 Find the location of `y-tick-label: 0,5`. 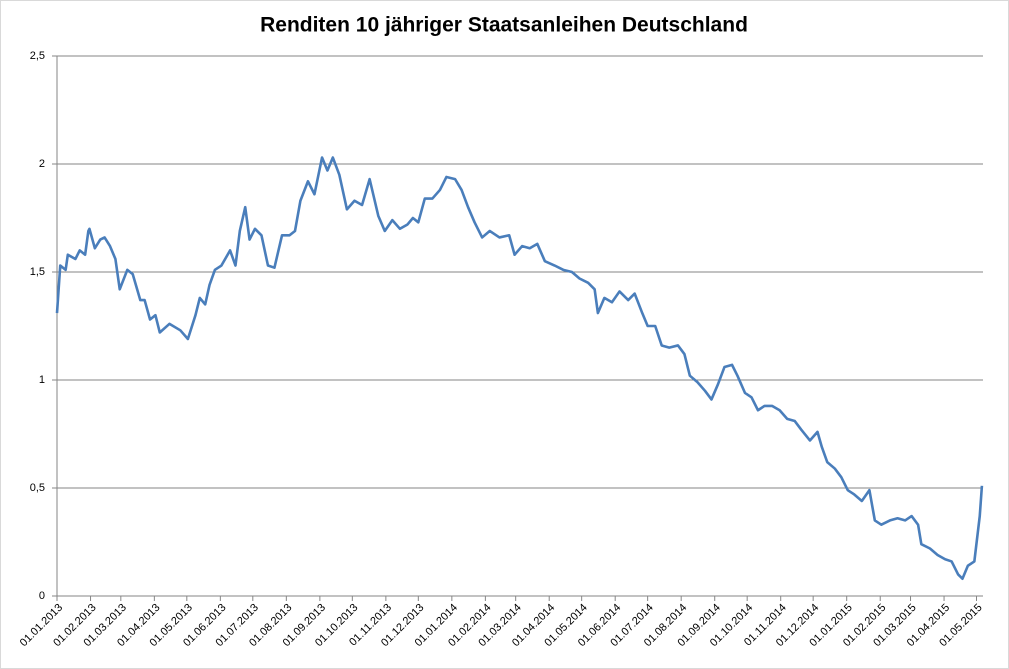

y-tick-label: 0,5 is located at coordinates (37, 488).